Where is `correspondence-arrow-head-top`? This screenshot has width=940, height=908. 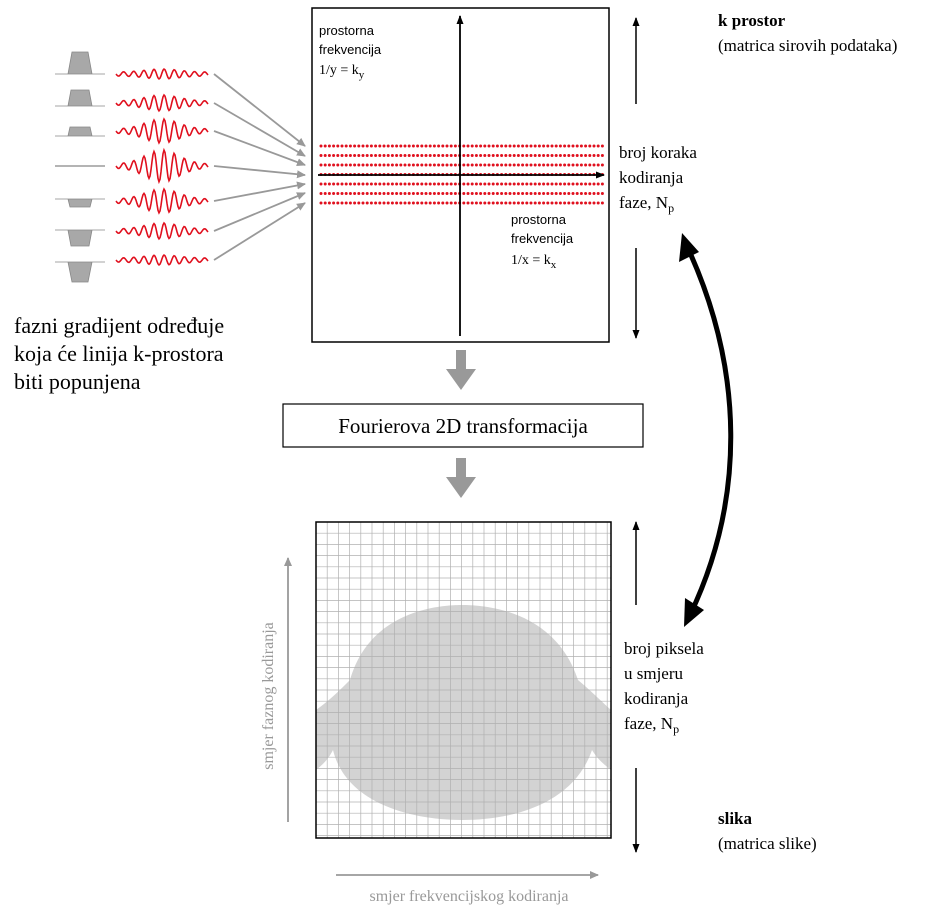 correspondence-arrow-head-top is located at coordinates (689, 247).